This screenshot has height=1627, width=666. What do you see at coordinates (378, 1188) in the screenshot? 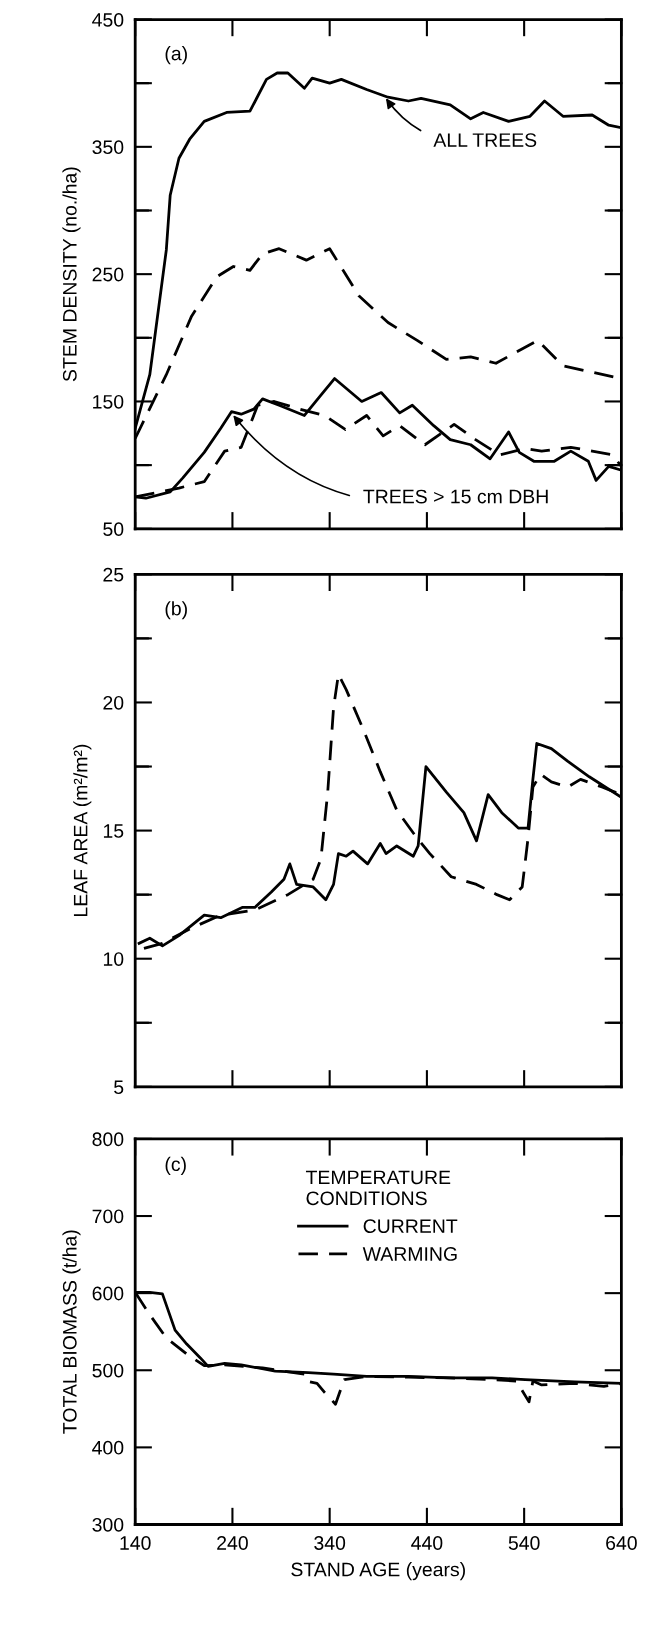
I see `legend-title: TEMPERATURE CONDITIONS` at bounding box center [378, 1188].